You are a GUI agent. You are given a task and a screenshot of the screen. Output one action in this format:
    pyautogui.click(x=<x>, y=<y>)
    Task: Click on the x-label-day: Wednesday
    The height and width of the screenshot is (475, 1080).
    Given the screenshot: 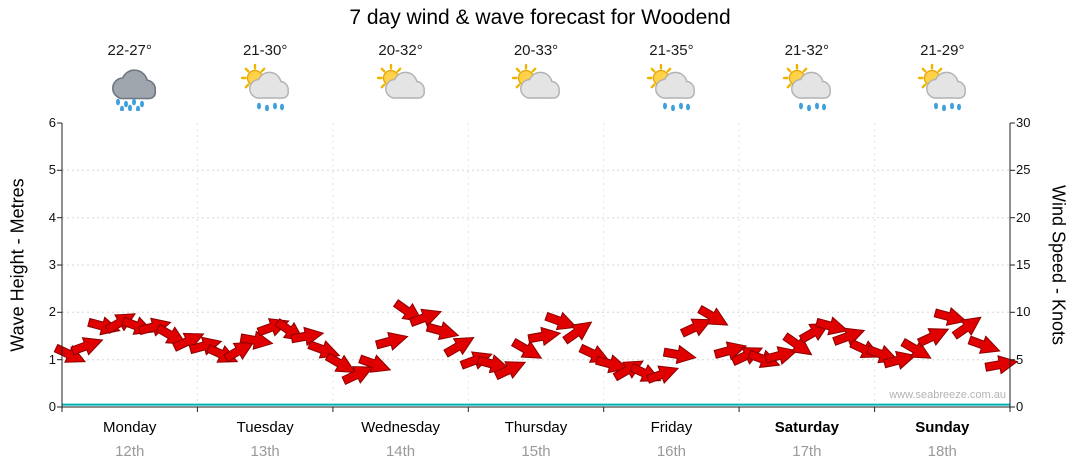 What is the action you would take?
    pyautogui.click(x=401, y=427)
    